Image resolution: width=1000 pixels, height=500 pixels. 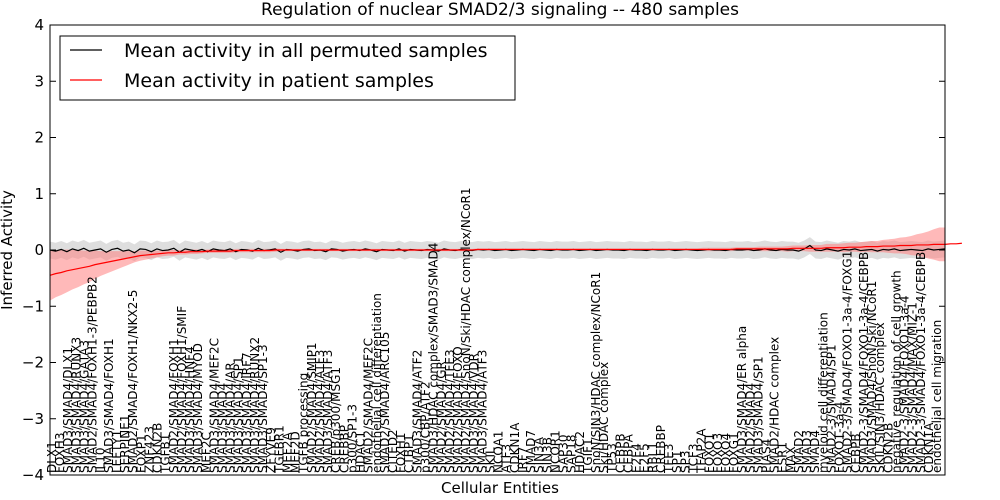 What do you see at coordinates (604, 417) in the screenshot?
I see `x-category-label: Ski/HDAC complex` at bounding box center [604, 417].